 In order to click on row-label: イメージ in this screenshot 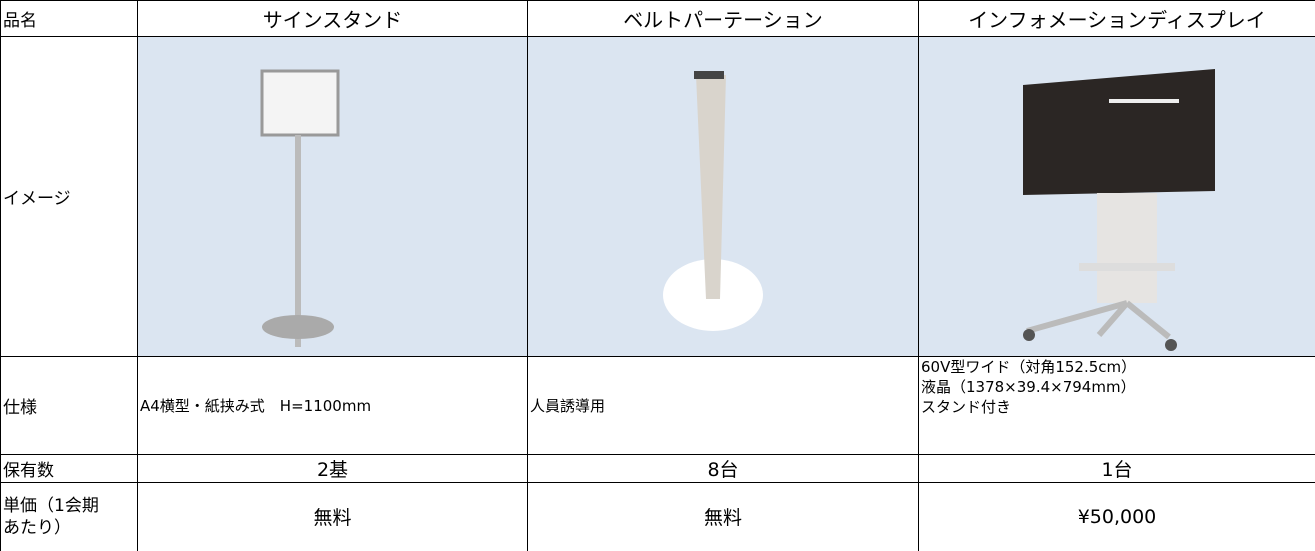, I will do `click(69, 197)`.